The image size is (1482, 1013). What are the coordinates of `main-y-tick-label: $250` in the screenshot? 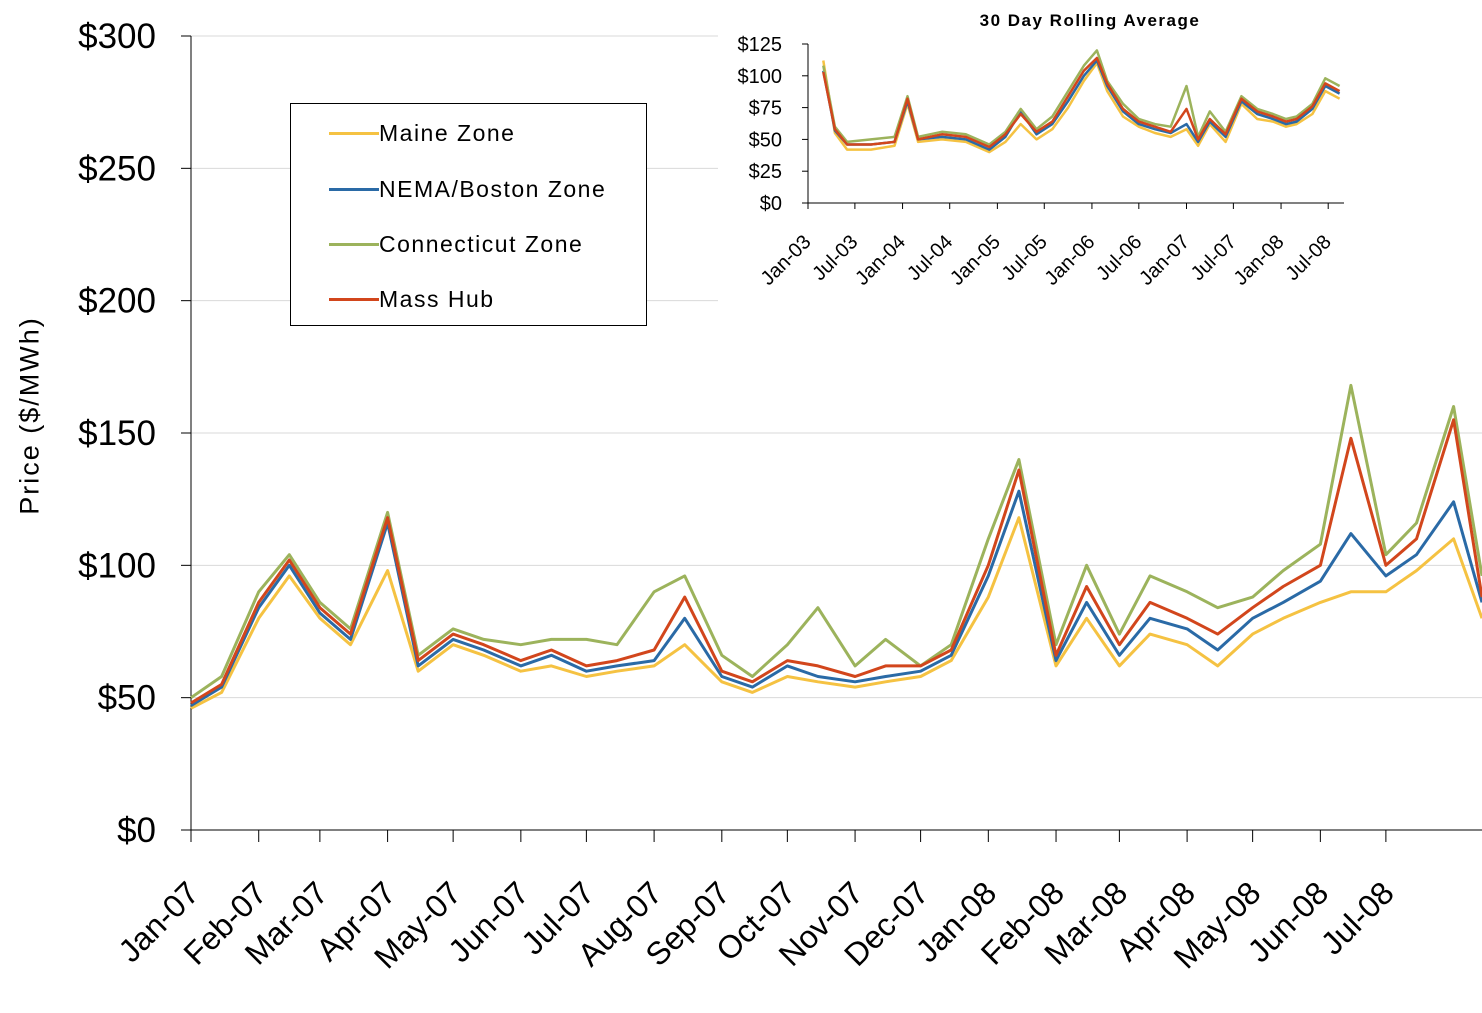 It's located at (117, 168).